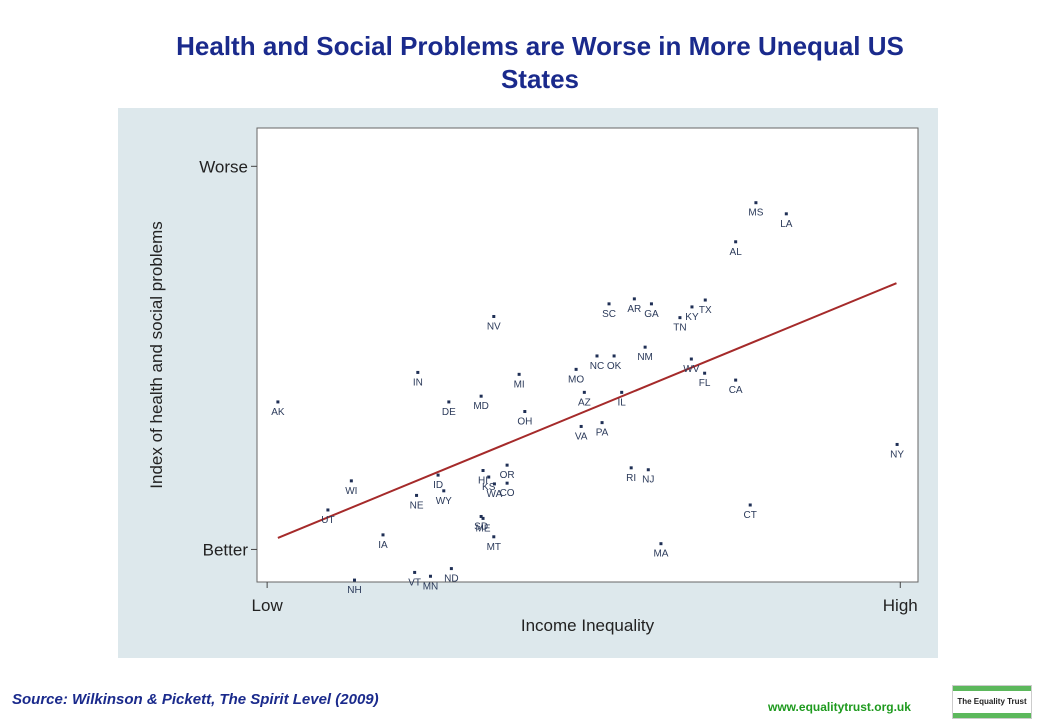  What do you see at coordinates (494, 537) in the screenshot?
I see `point-mt` at bounding box center [494, 537].